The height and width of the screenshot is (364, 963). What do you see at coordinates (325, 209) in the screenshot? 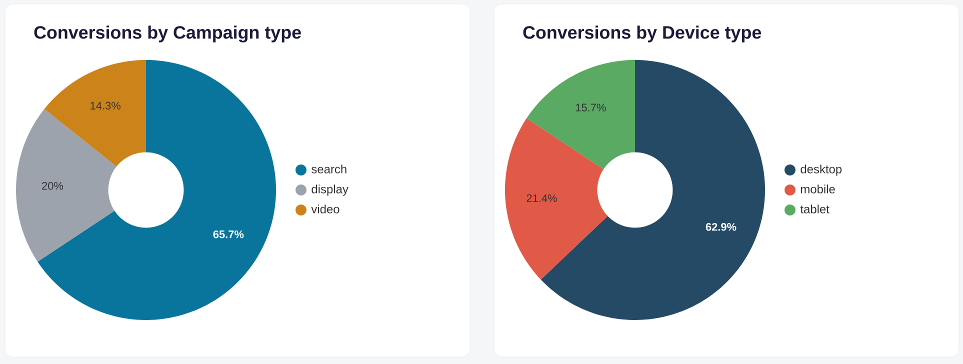
I see `legend-label: video` at bounding box center [325, 209].